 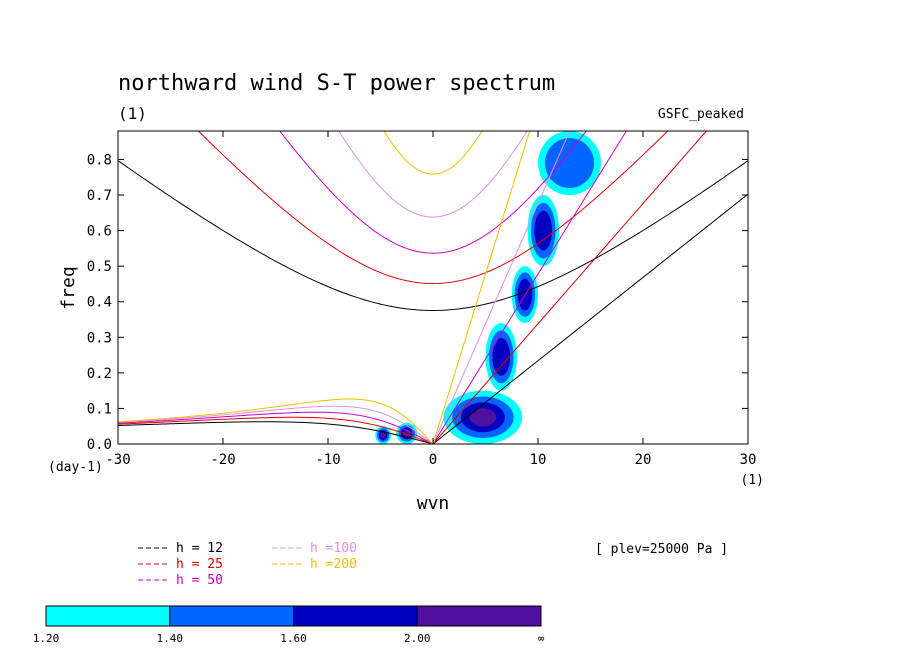 What do you see at coordinates (333, 548) in the screenshot?
I see `legend-label: h =100` at bounding box center [333, 548].